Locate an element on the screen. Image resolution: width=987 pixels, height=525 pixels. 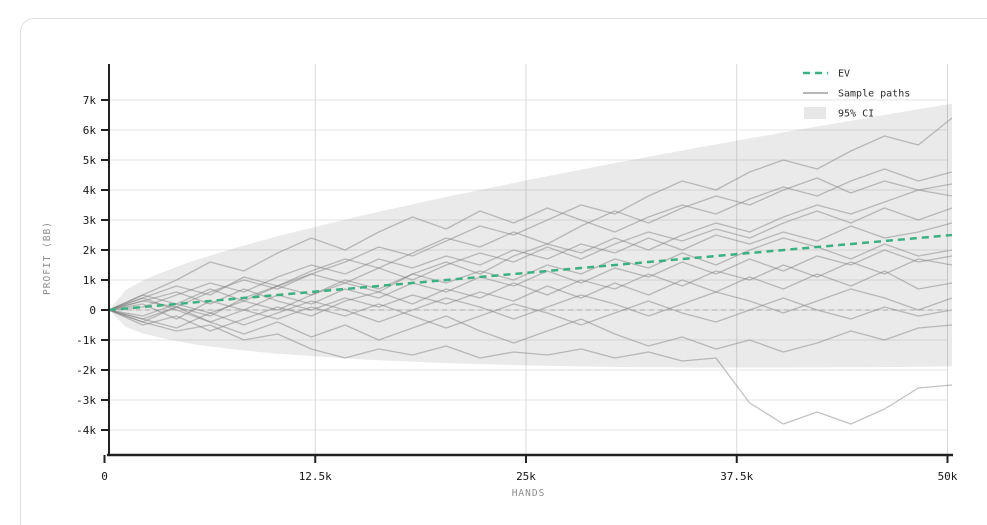
y-tick-label: 5k is located at coordinates (90, 160).